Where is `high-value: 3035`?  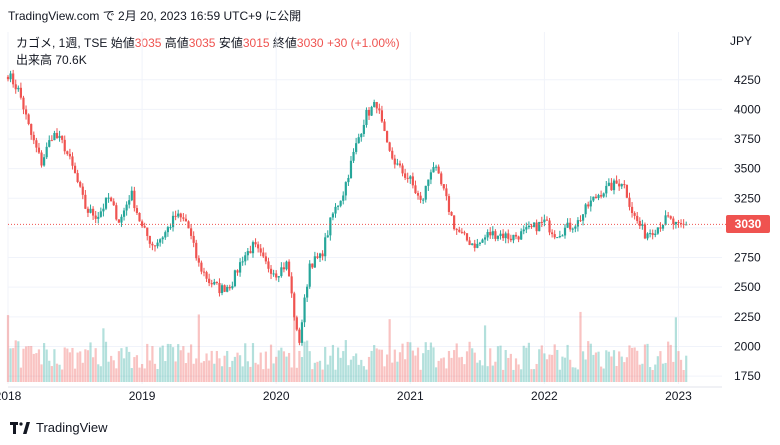
high-value: 3035 is located at coordinates (202, 43).